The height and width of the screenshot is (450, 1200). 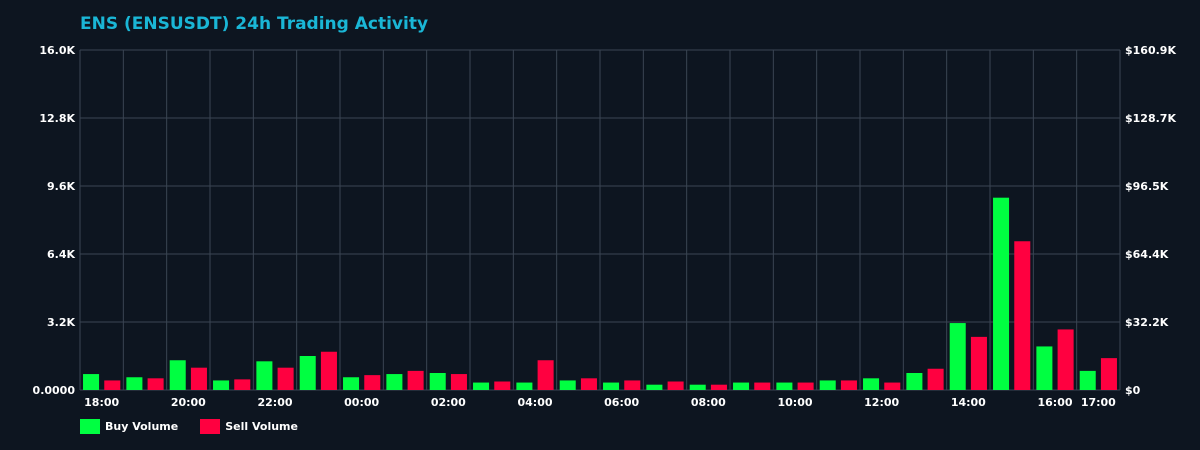 I want to click on right-tick-label: $0, so click(x=1133, y=390).